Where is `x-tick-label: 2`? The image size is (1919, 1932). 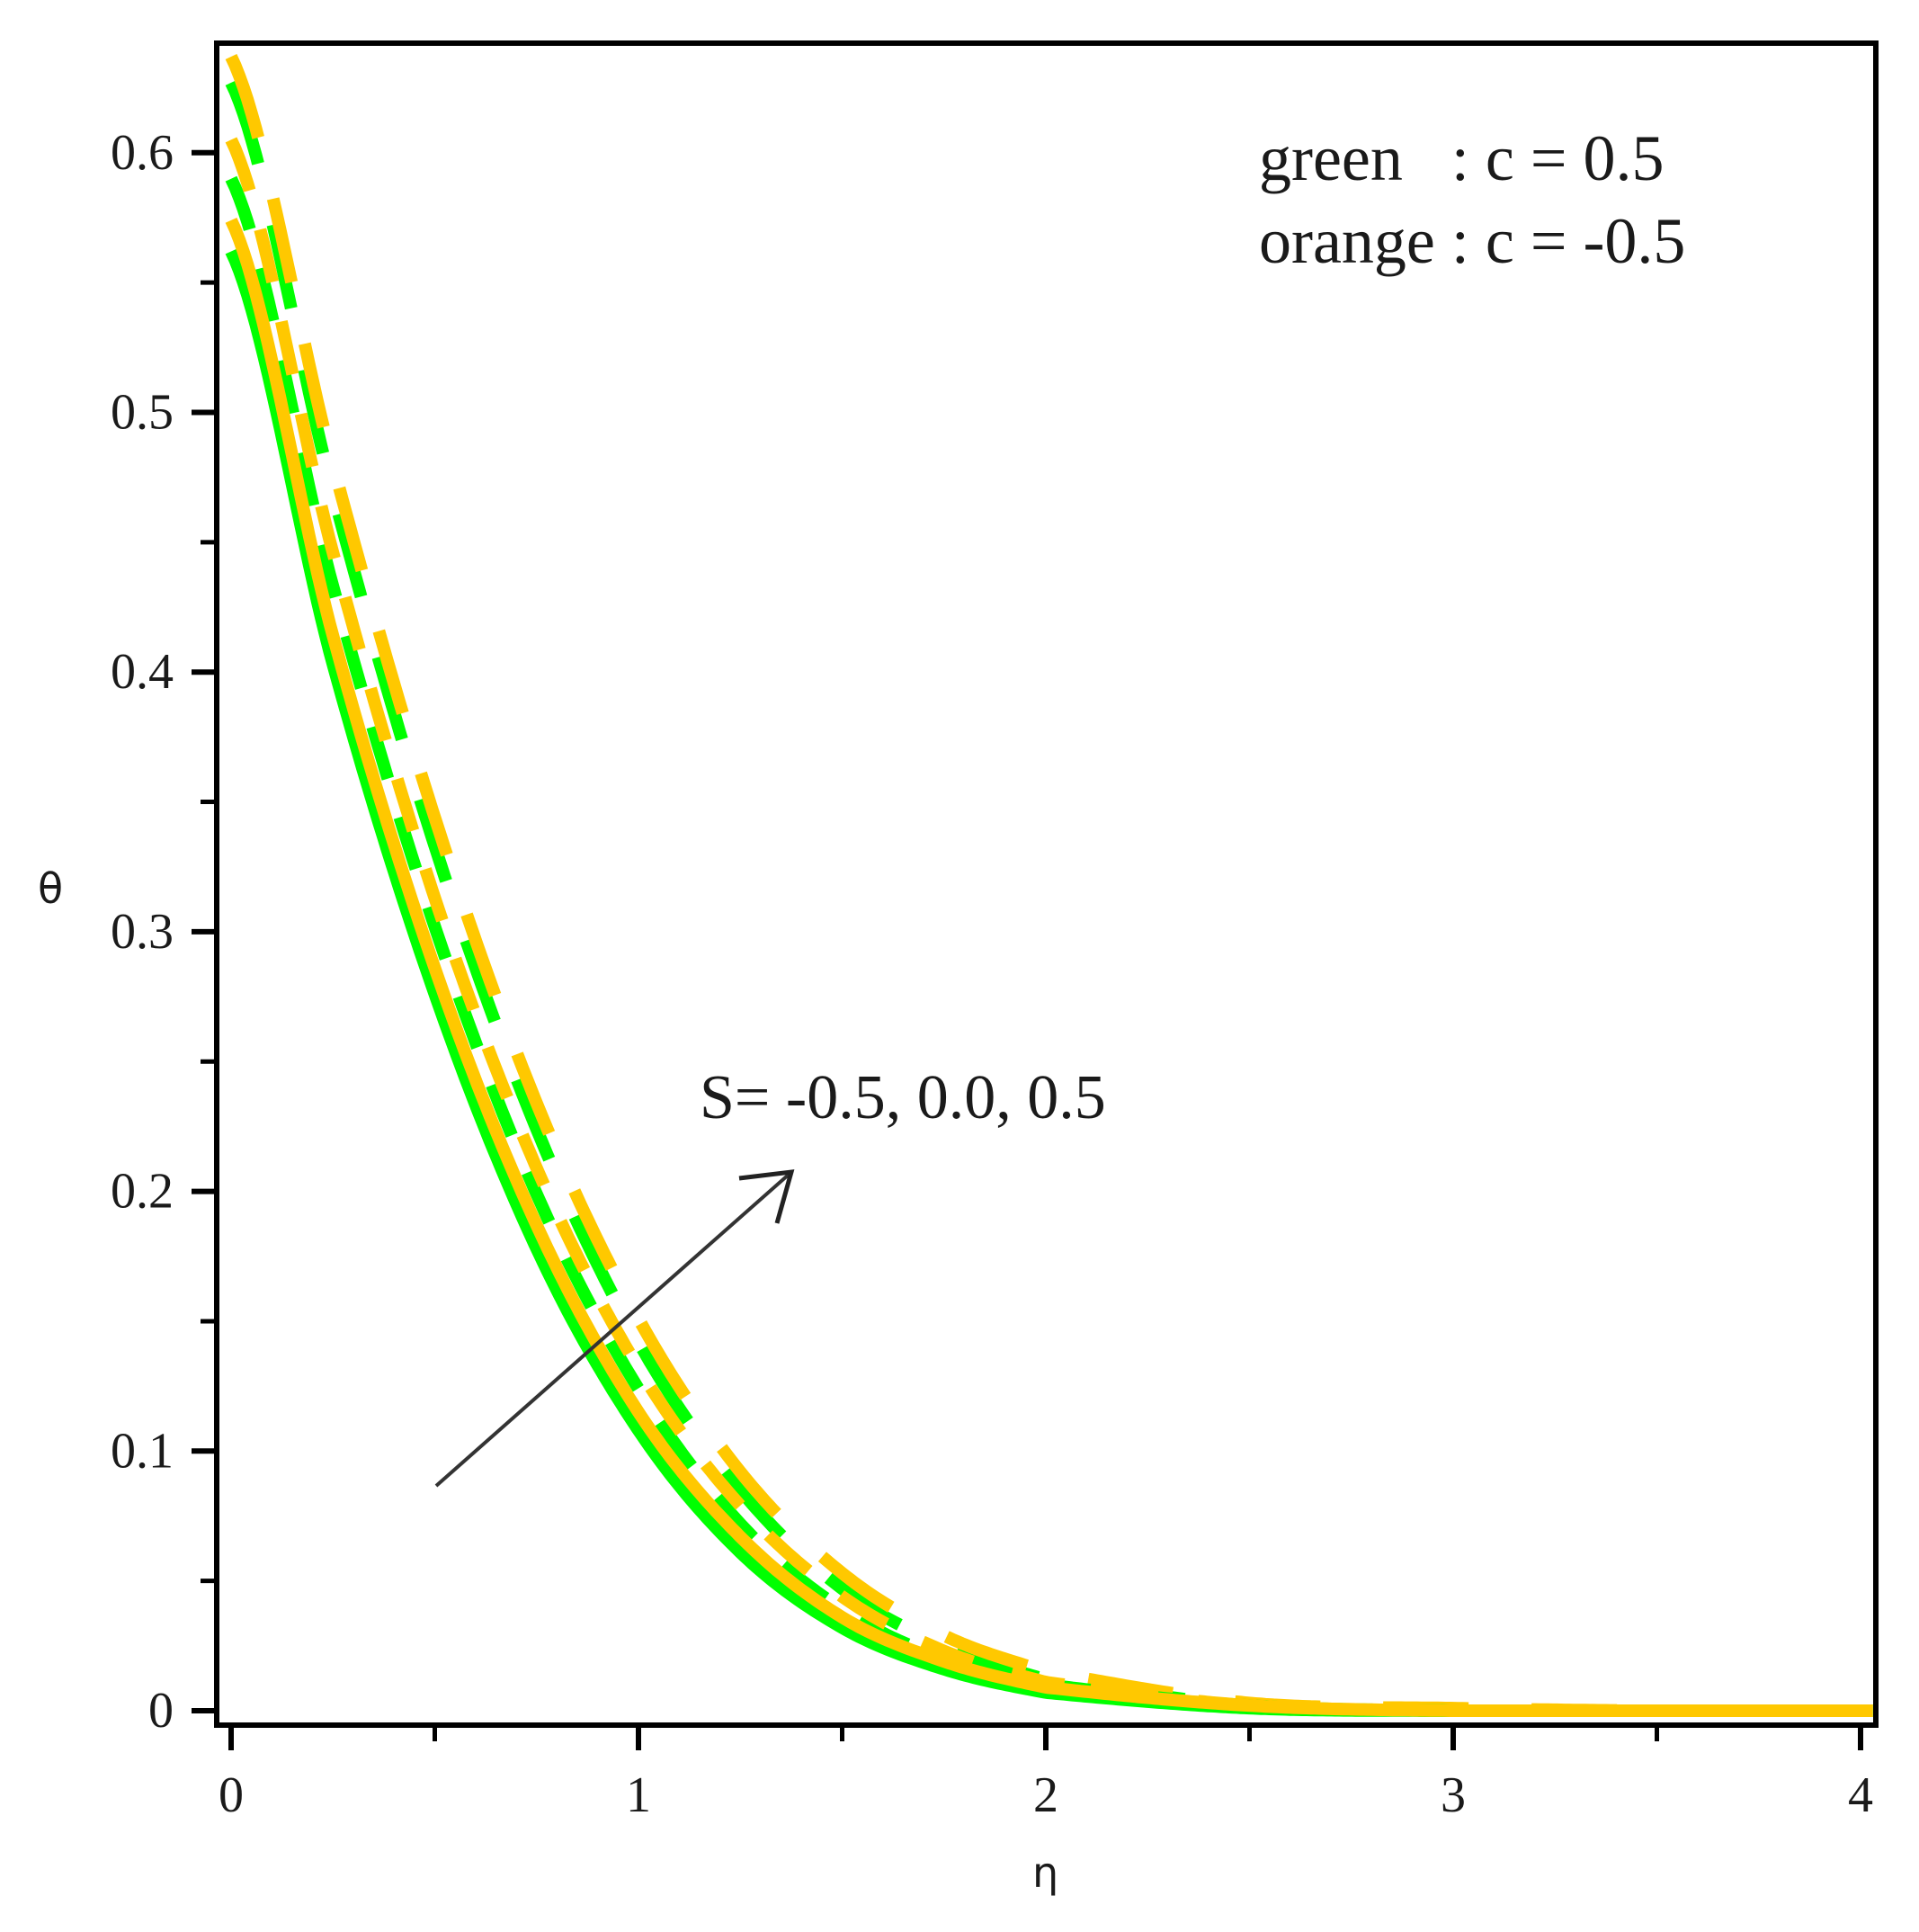
x-tick-label: 2 is located at coordinates (1045, 1795).